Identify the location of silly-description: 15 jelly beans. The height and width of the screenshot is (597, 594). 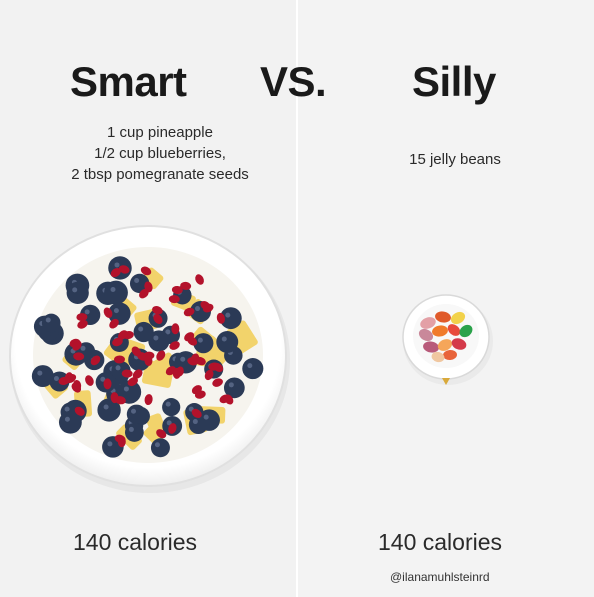
(455, 159).